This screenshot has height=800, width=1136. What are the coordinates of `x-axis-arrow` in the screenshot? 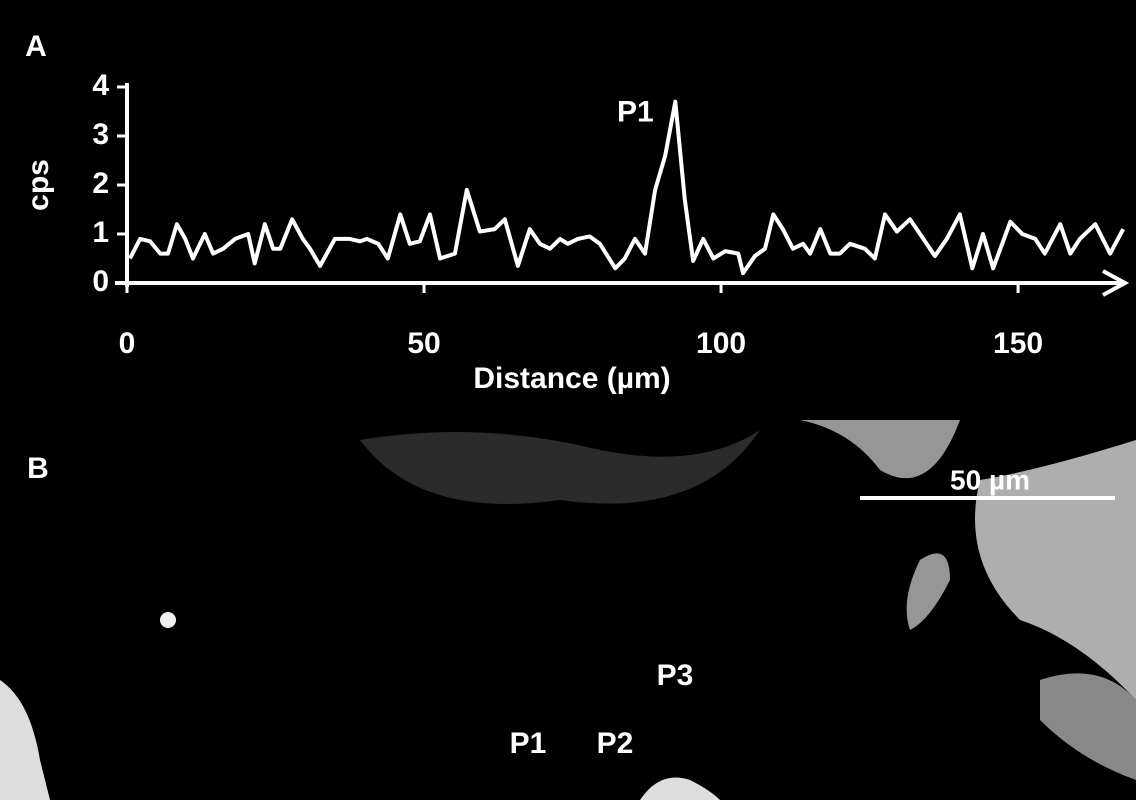 It's located at (1116, 283).